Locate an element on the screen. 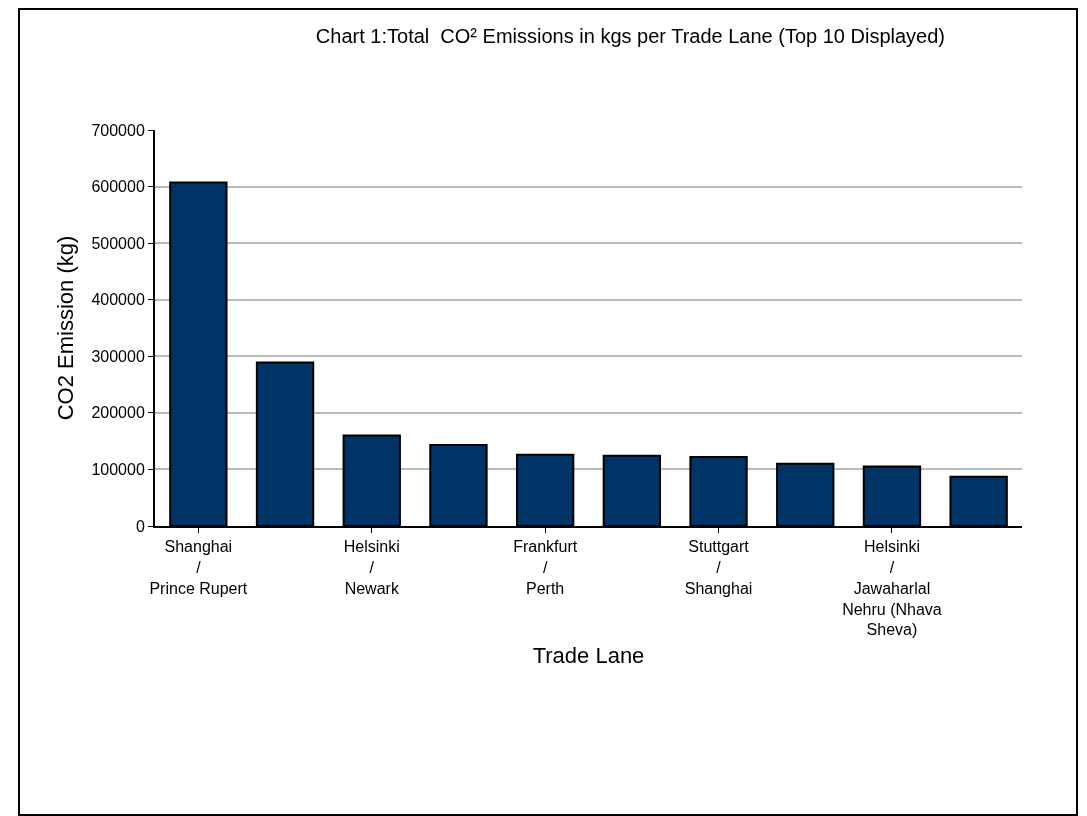  x-tick-label: Helsinki / Jawaharlal Nehru (Nhava Sheva) is located at coordinates (892, 588).